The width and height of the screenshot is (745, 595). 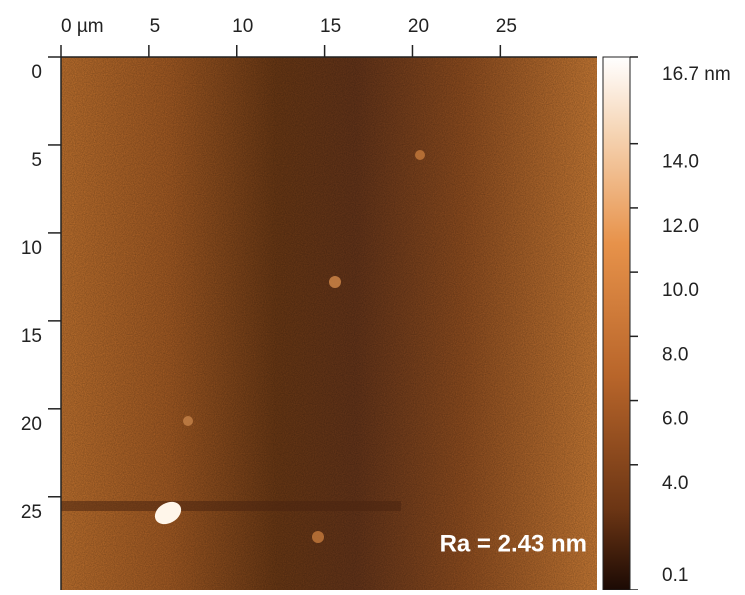 What do you see at coordinates (680, 290) in the screenshot?
I see `colorbar-label: 10.0` at bounding box center [680, 290].